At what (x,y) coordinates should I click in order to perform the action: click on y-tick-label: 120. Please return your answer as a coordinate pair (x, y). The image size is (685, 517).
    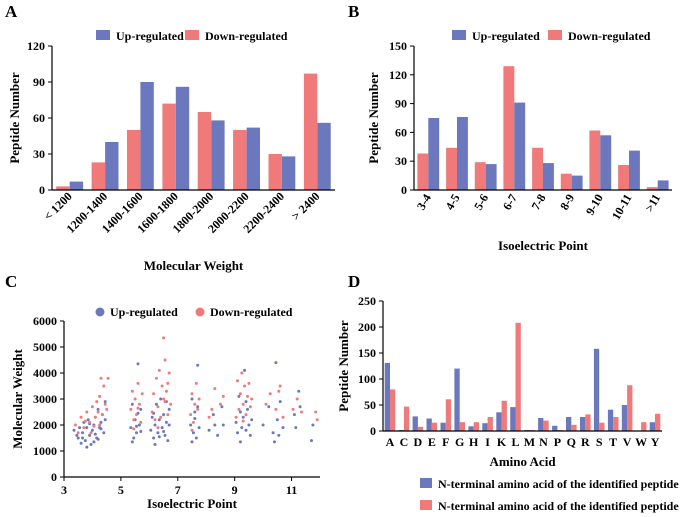
    Looking at the image, I should click on (398, 75).